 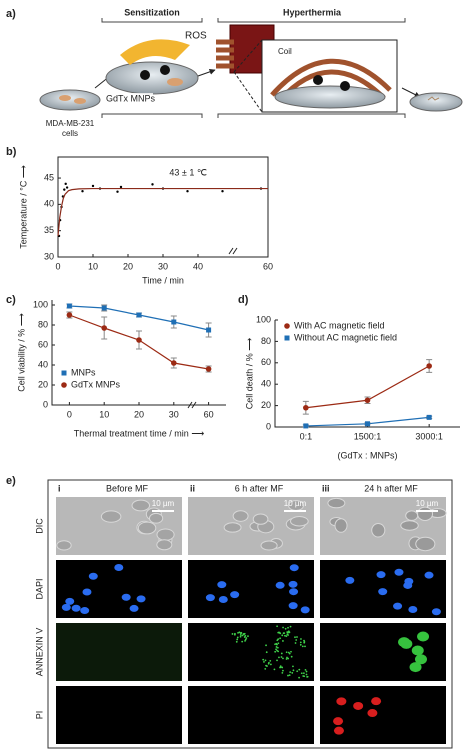 What do you see at coordinates (433, 98) in the screenshot?
I see `debris` at bounding box center [433, 98].